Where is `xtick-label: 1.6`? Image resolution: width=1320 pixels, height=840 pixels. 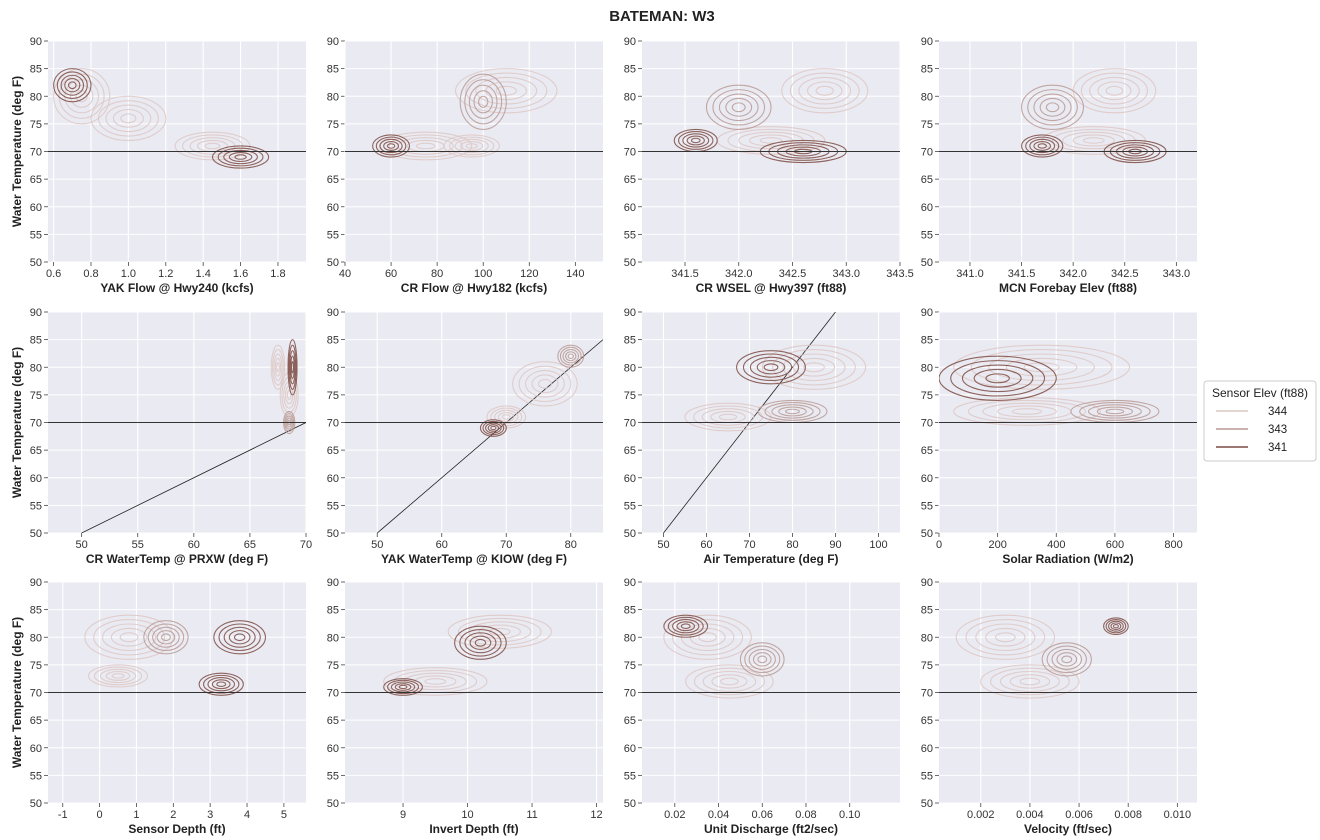 xtick-label: 1.6 is located at coordinates (240, 274).